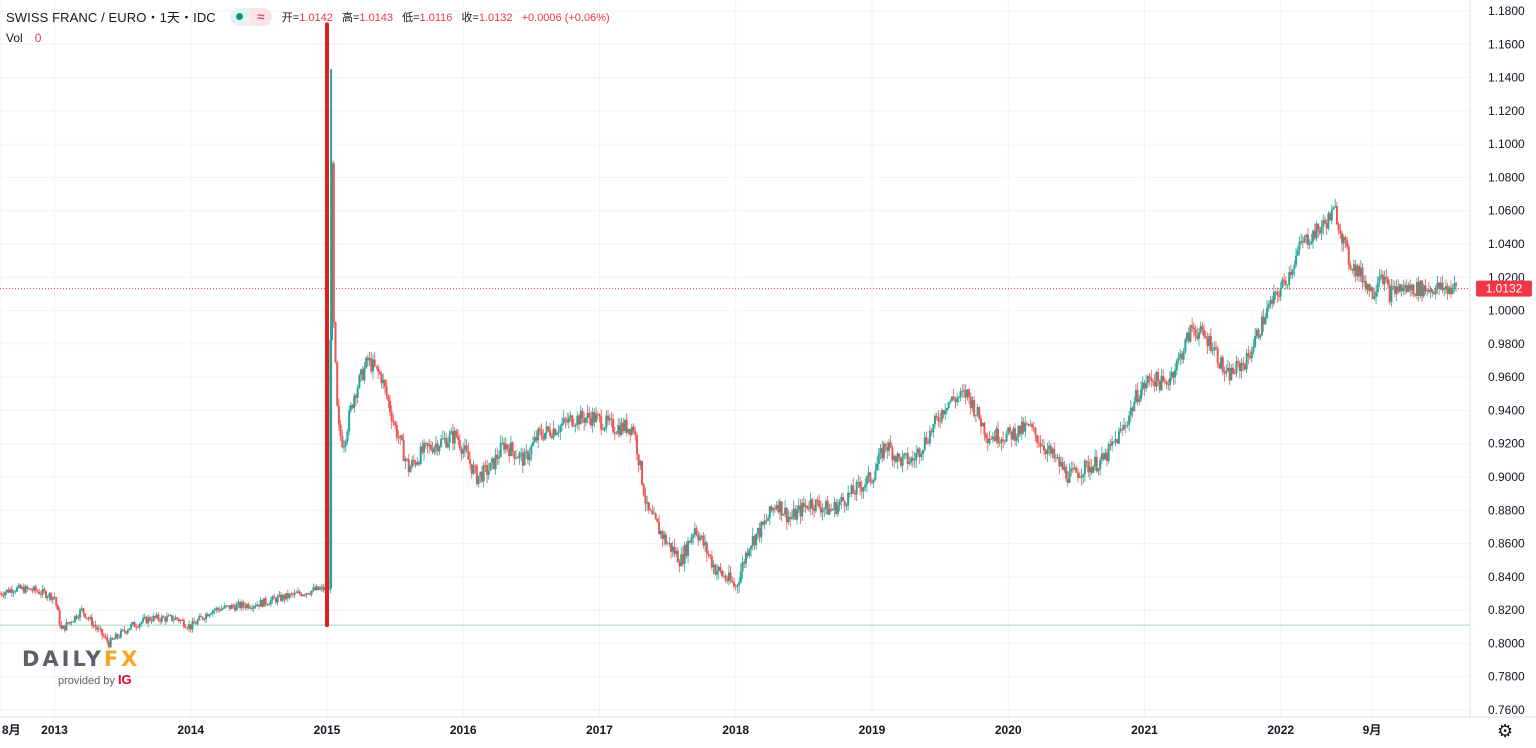 The width and height of the screenshot is (1536, 748). Describe the element at coordinates (63, 659) in the screenshot. I see `logo-brand-left: DAILY` at that location.